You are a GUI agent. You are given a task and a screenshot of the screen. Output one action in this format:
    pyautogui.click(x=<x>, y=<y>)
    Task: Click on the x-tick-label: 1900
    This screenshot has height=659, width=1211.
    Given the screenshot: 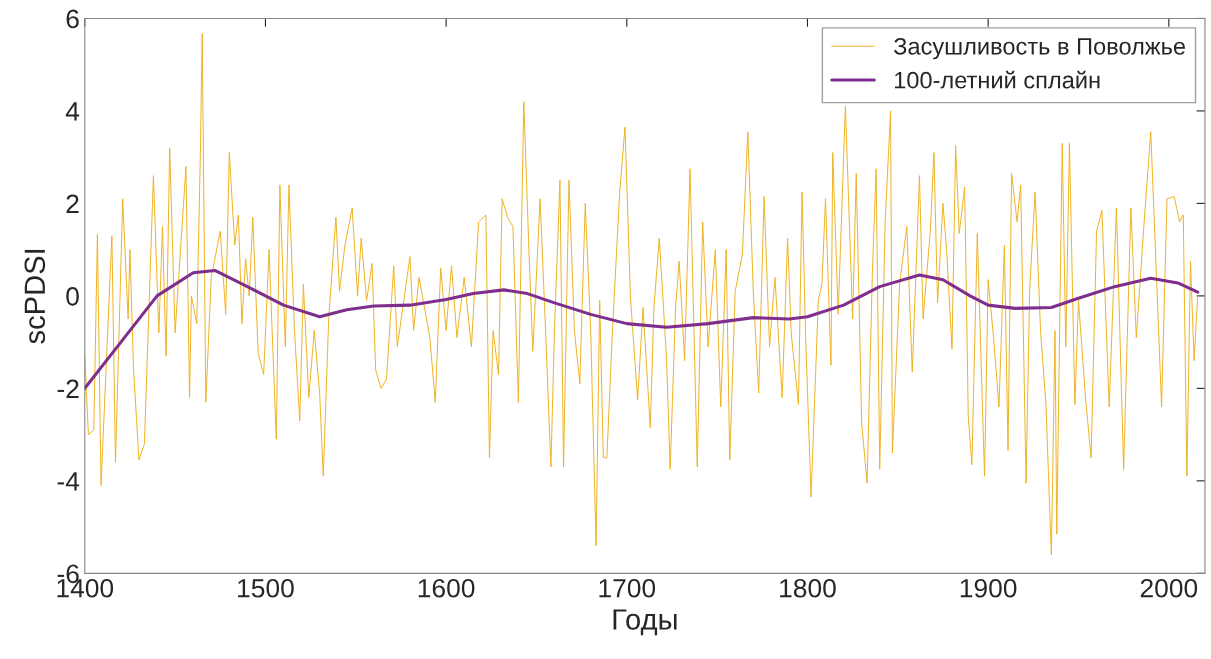 What is the action you would take?
    pyautogui.click(x=988, y=588)
    